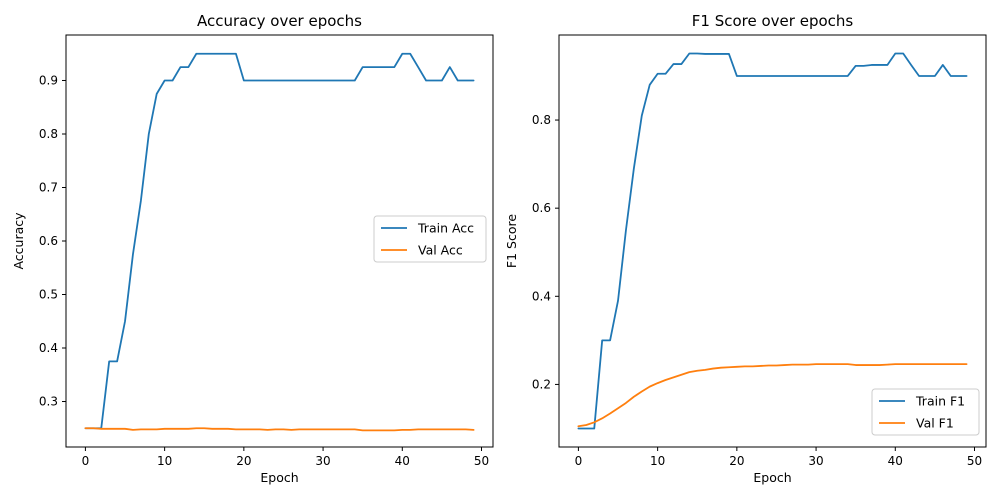 The image size is (1000, 500). Describe the element at coordinates (815, 461) in the screenshot. I see `f1-x-tick-label: 30` at that location.